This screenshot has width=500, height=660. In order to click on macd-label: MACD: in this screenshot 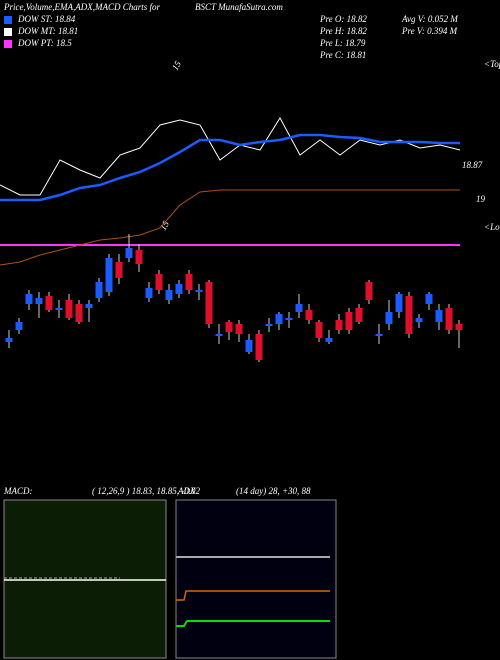, I will do `click(18, 491)`.